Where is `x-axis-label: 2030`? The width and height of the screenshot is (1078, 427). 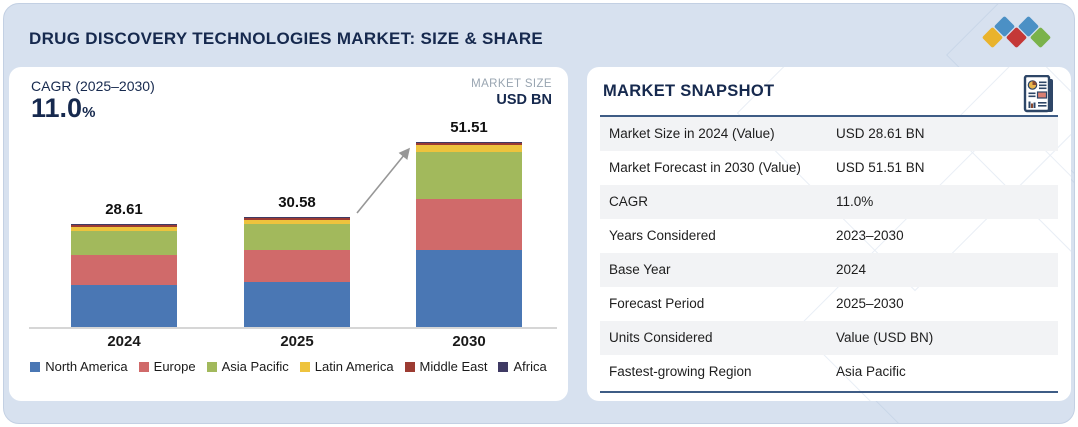
x-axis-label: 2030 is located at coordinates (469, 341).